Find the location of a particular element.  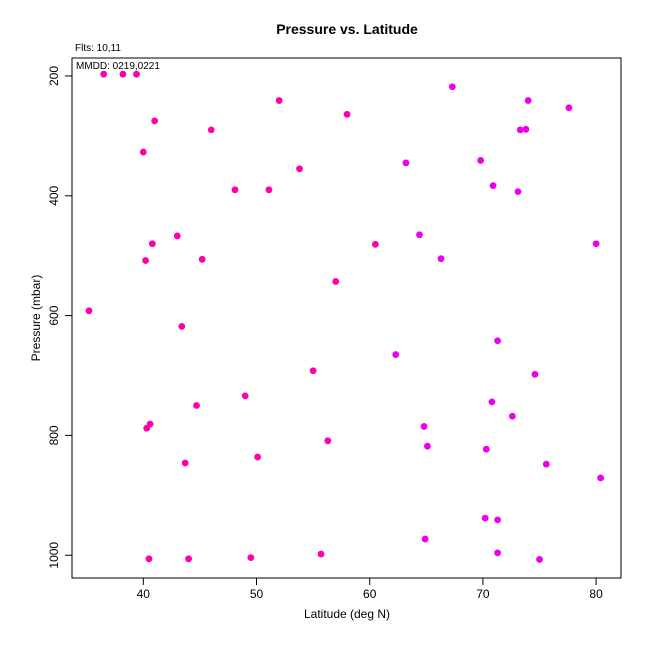

flights-annotation: Flts: 10,11 is located at coordinates (98, 48).